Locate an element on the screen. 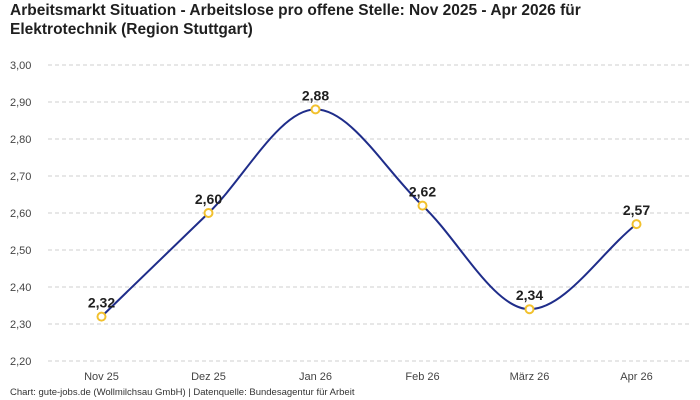  data-label: 2,34 is located at coordinates (529, 295).